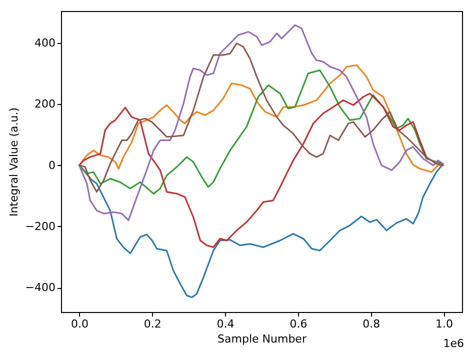 This screenshot has width=474, height=355. Describe the element at coordinates (40, 226) in the screenshot. I see `y-tick-label: −200` at that location.